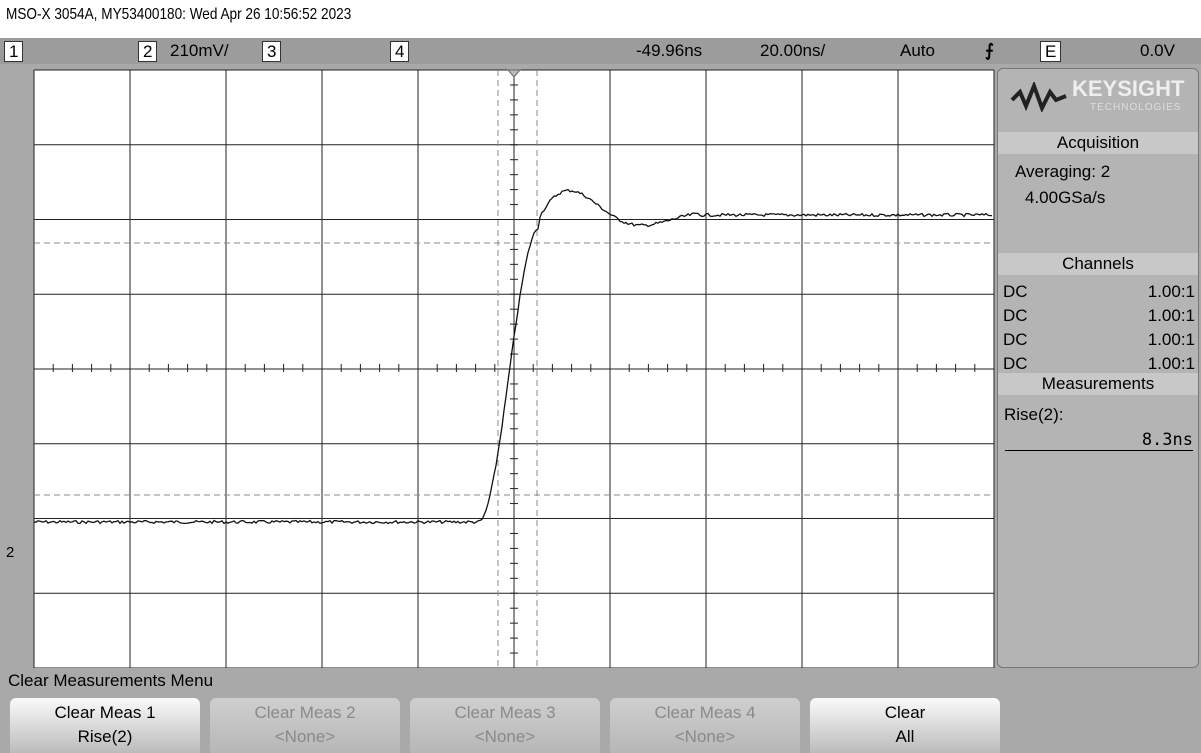 This screenshot has height=753, width=1201. I want to click on trigger-mode: Auto, so click(917, 50).